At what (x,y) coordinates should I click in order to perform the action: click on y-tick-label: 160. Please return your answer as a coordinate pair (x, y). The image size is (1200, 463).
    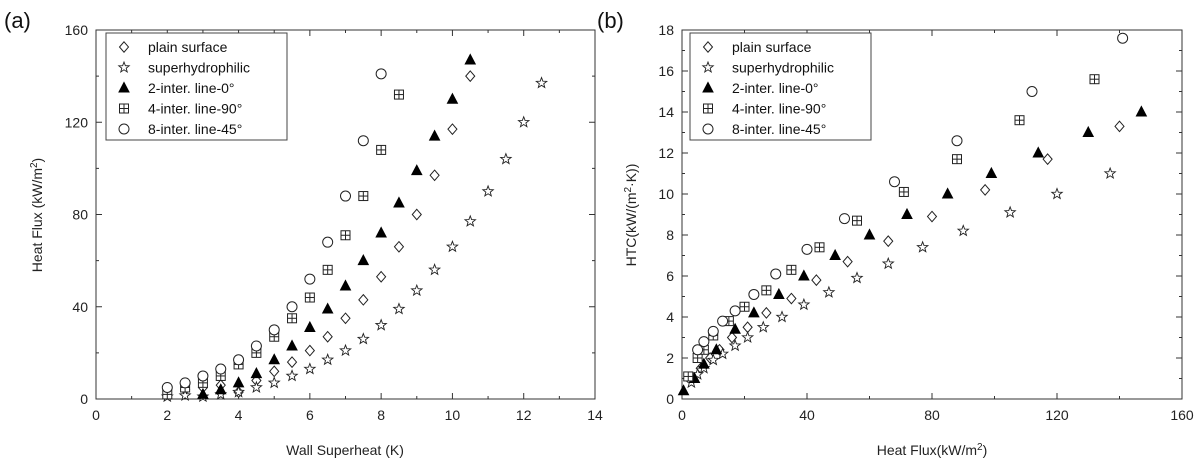
    Looking at the image, I should click on (77, 30).